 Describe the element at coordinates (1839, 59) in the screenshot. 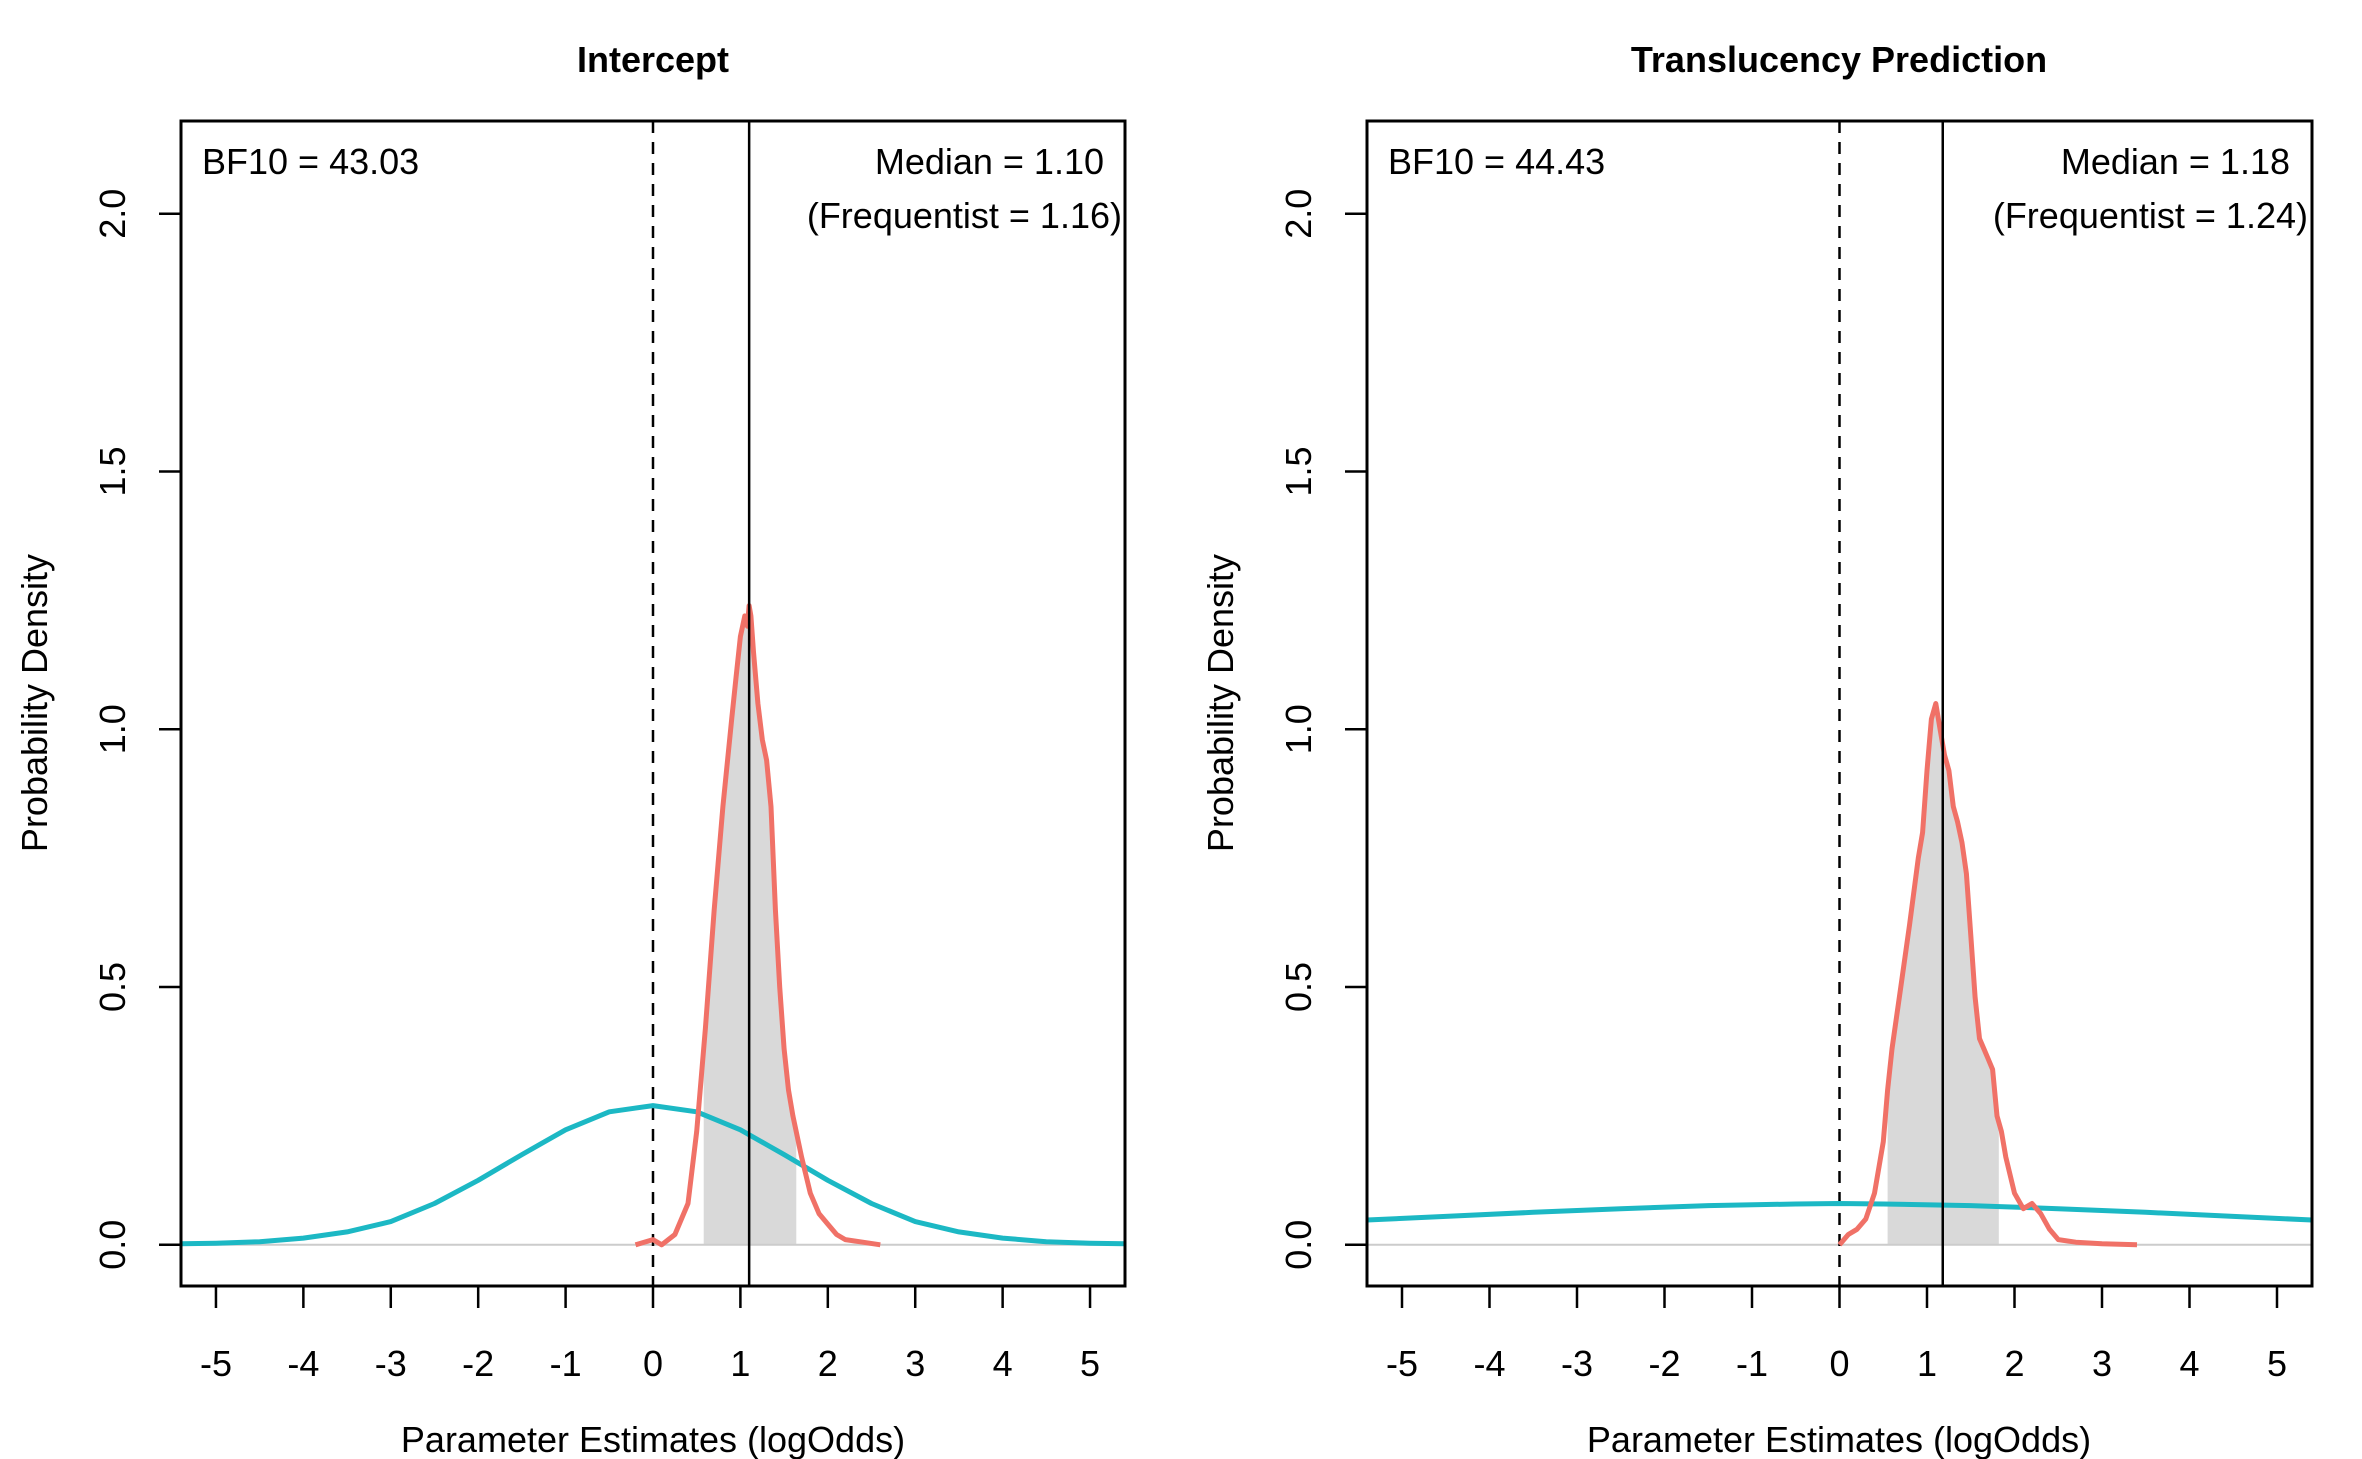

I see `chart-title: Translucency Prediction` at that location.